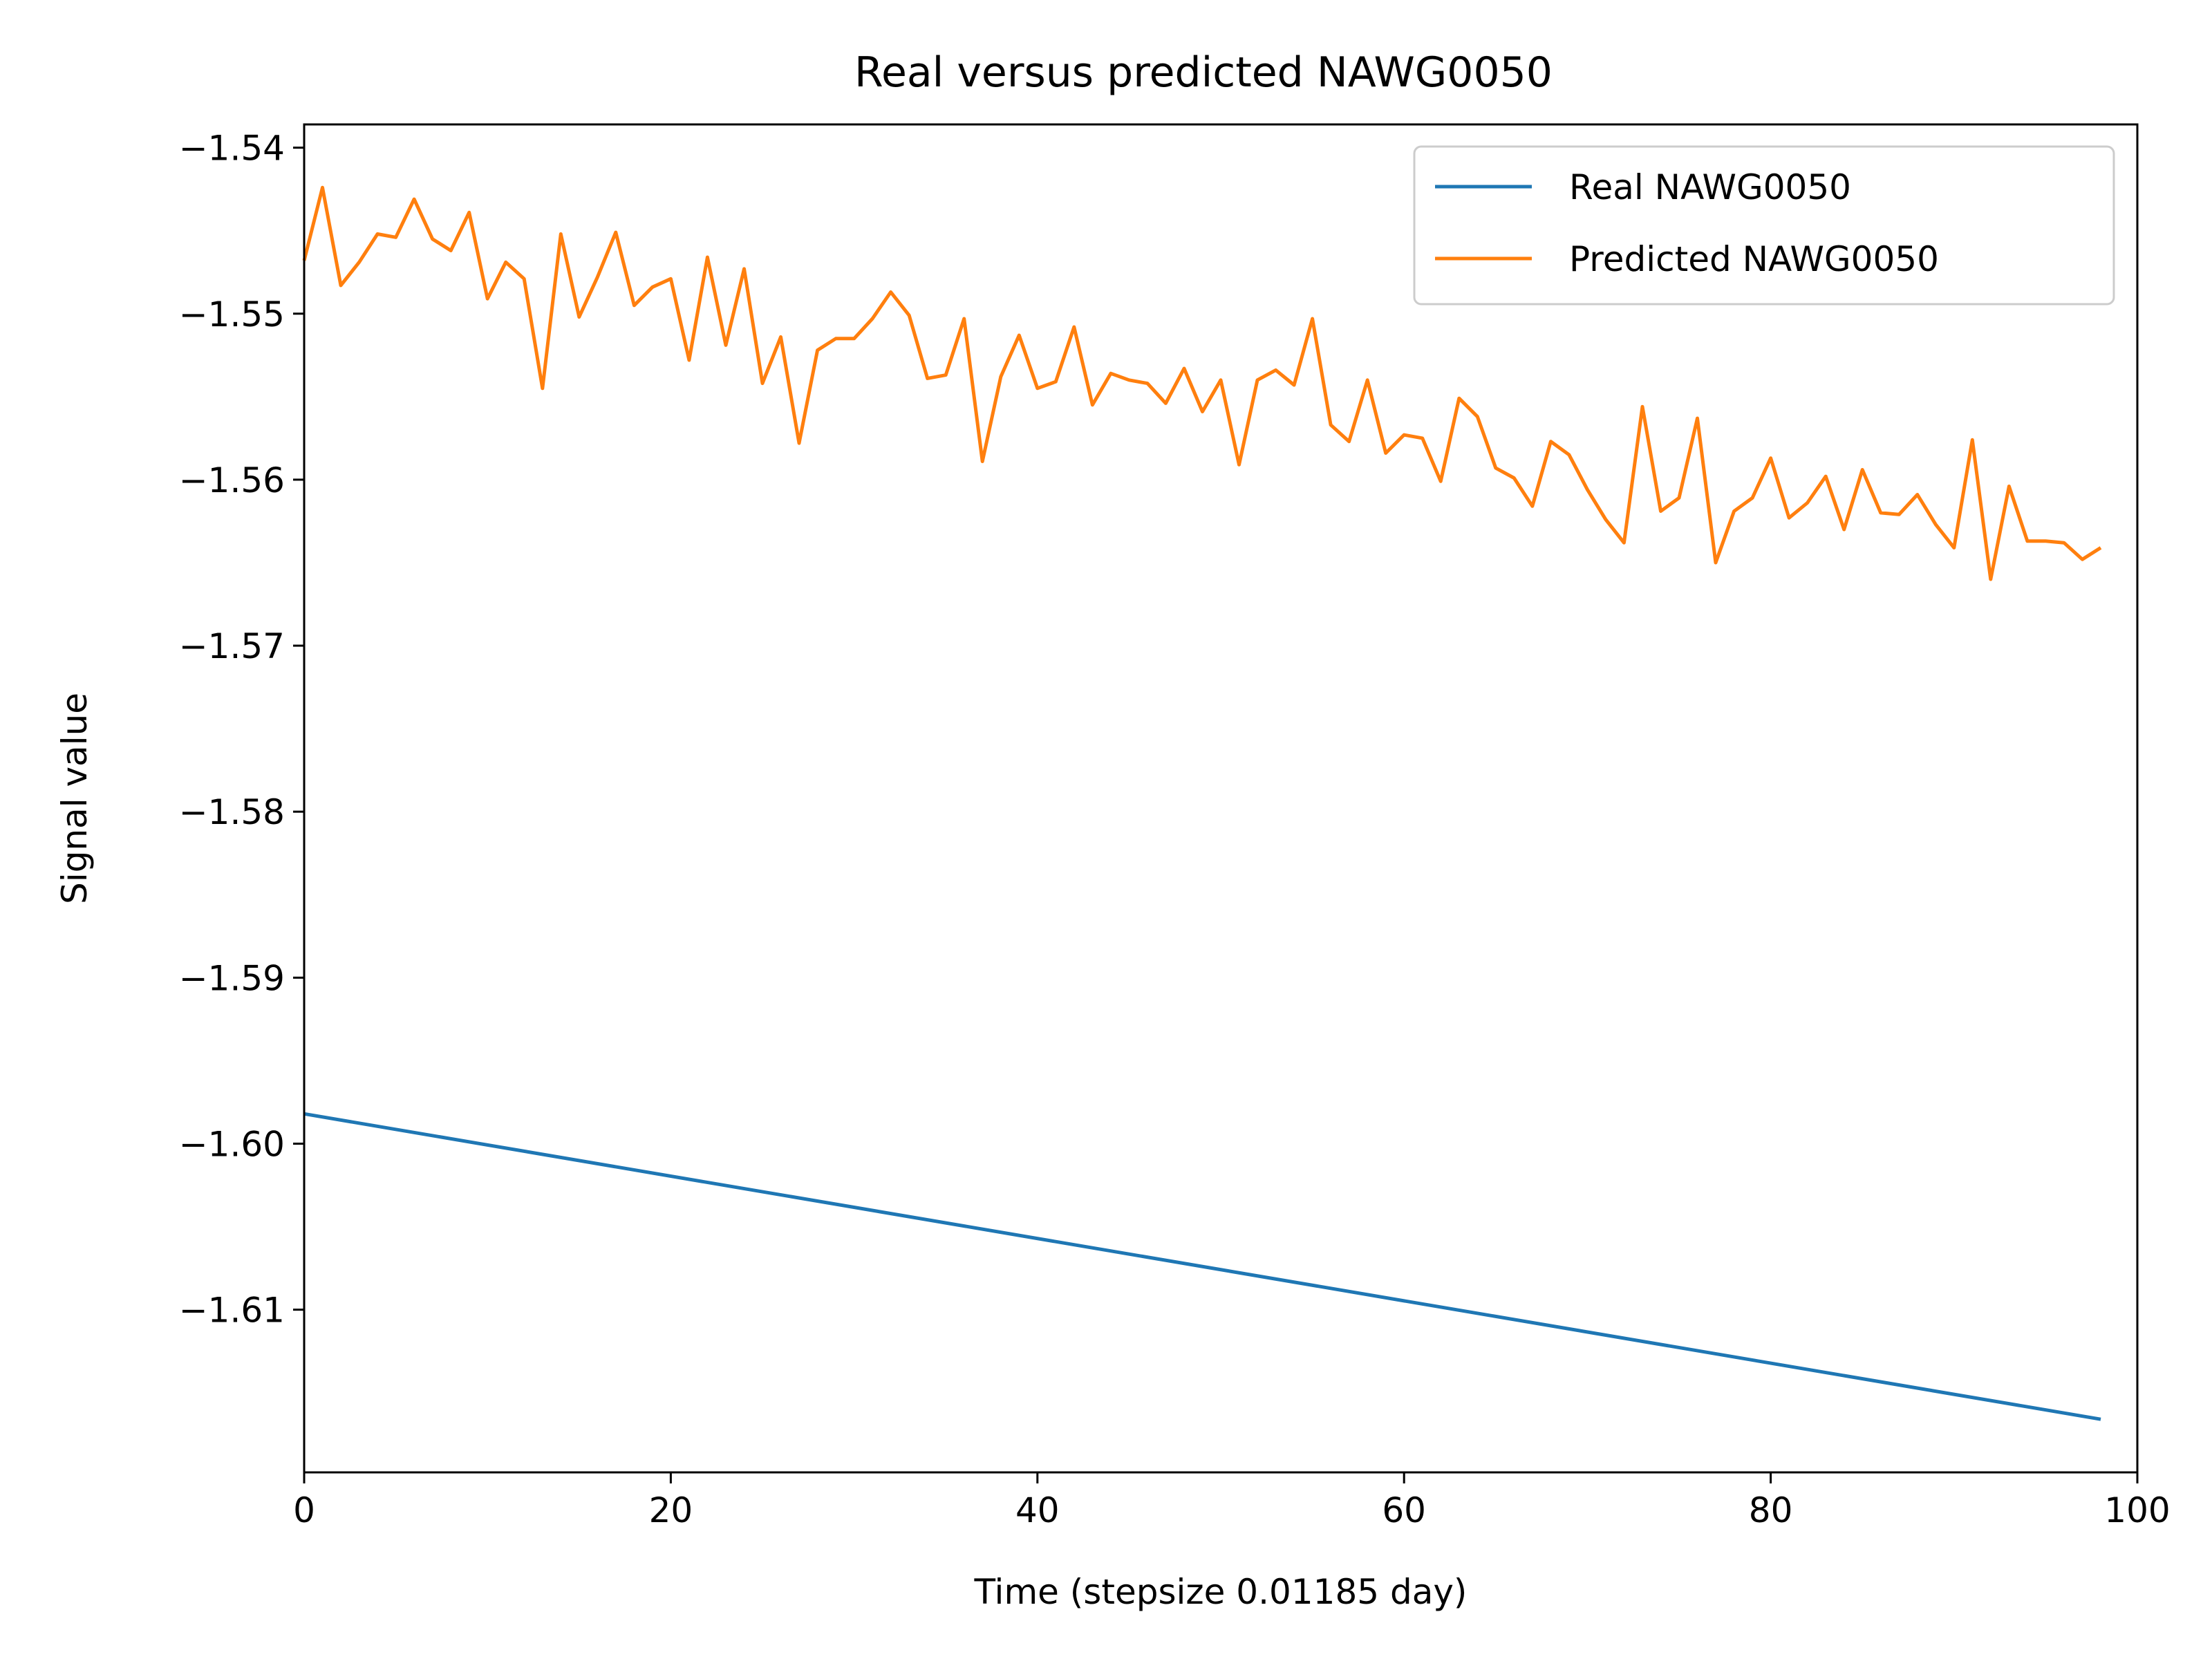  I want to click on y-tick-label: −1.54, so click(232, 149).